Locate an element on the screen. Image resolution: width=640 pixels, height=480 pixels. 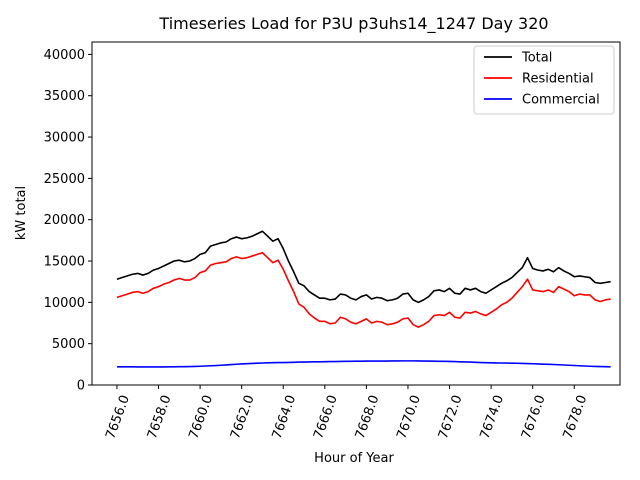
legend-label-total: Total is located at coordinates (536, 58).